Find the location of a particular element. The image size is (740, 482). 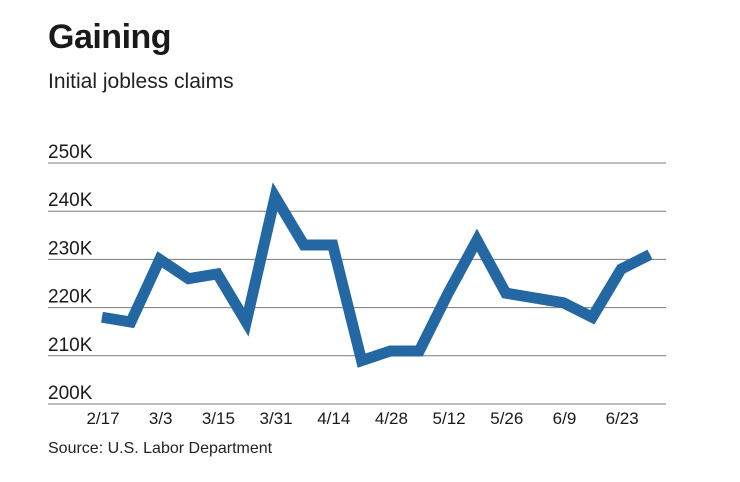

y-tick-label: 220K is located at coordinates (70, 297).